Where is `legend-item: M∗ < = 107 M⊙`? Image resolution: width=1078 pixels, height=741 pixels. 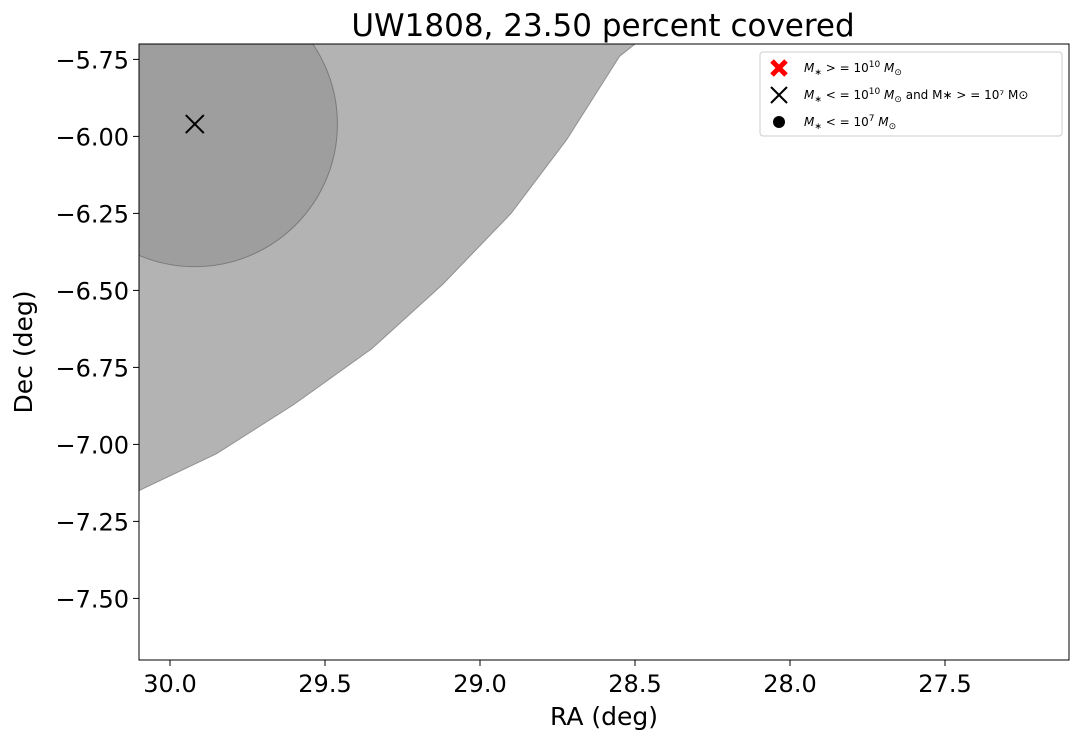 legend-item: M∗ < = 107 M⊙ is located at coordinates (834, 123).